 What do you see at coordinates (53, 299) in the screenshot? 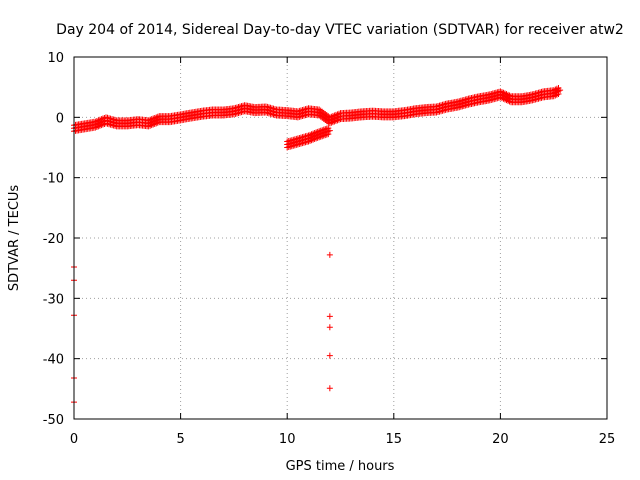
I see `y-tick-label: -30` at bounding box center [53, 299].